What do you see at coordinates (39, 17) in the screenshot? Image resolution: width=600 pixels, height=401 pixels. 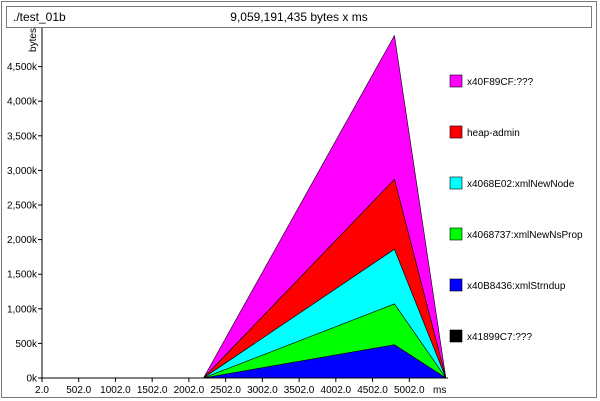 I see `program-name: ./test_01b` at bounding box center [39, 17].